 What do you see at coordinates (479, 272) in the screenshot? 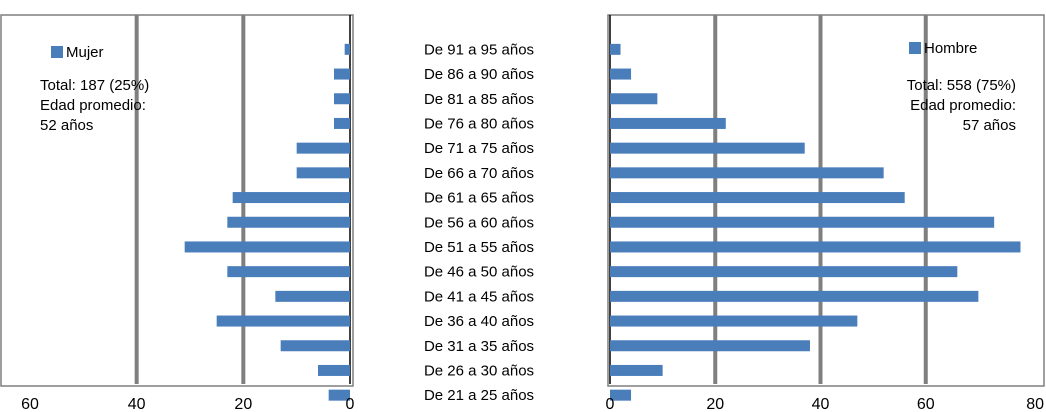
I see `age-category-label: De 46 a 50 años` at bounding box center [479, 272].